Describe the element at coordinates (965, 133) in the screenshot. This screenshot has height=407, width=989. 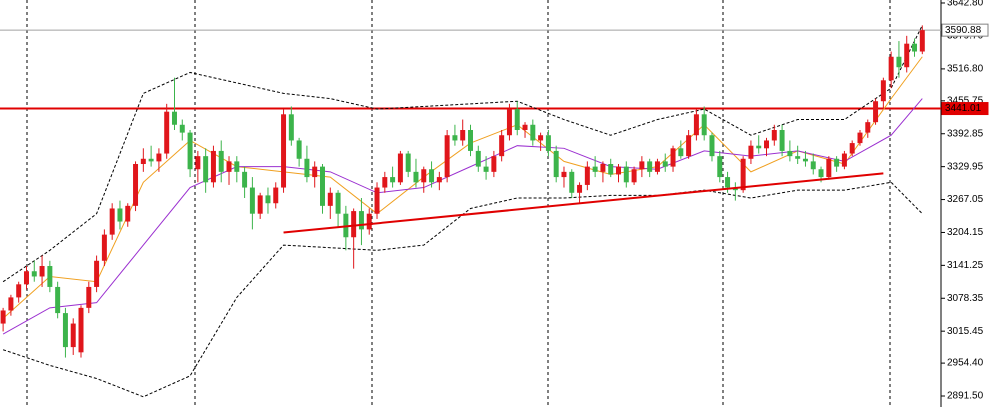
I see `y-tick-label: 3392.85` at that location.